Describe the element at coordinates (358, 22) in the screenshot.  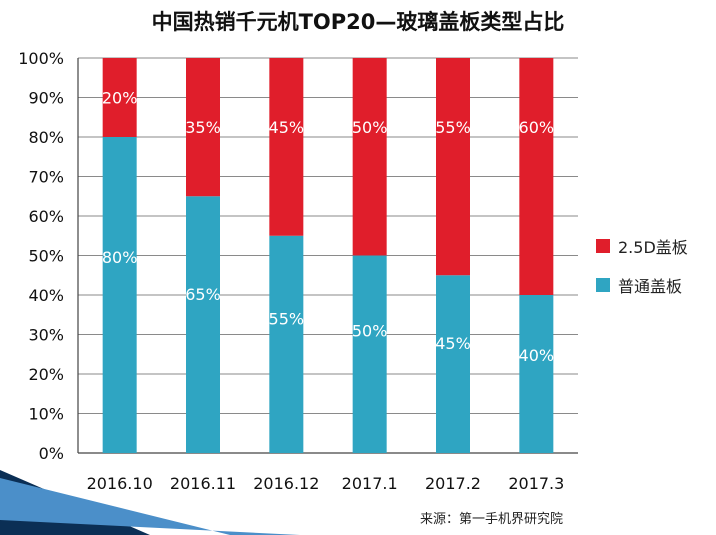
I see `chart-title: 中国热销千元机TOP20—玻璃盖板类型占比` at that location.